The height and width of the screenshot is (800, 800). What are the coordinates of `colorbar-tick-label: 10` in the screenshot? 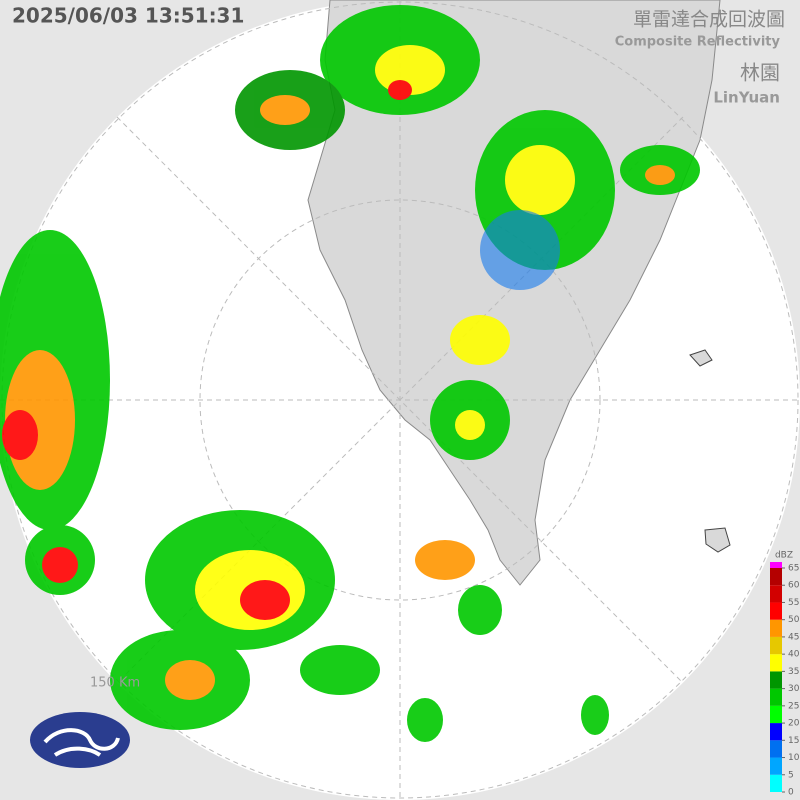 It's located at (794, 758).